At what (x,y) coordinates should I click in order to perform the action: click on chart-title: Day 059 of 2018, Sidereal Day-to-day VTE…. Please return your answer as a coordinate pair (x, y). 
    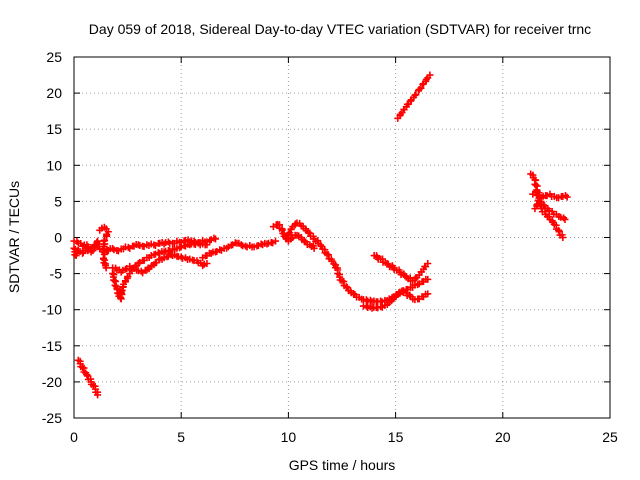
    Looking at the image, I should click on (340, 29).